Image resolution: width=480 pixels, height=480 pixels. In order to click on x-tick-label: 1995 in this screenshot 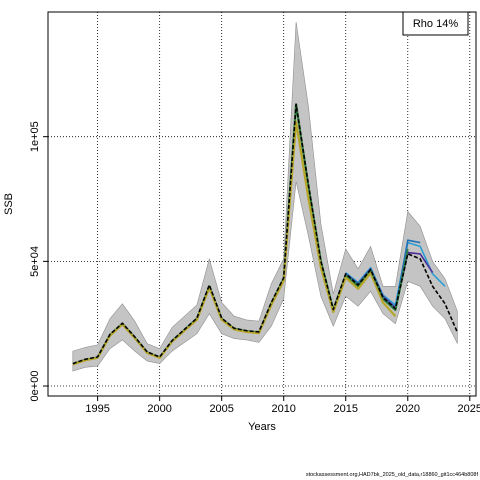, I will do `click(97, 409)`.